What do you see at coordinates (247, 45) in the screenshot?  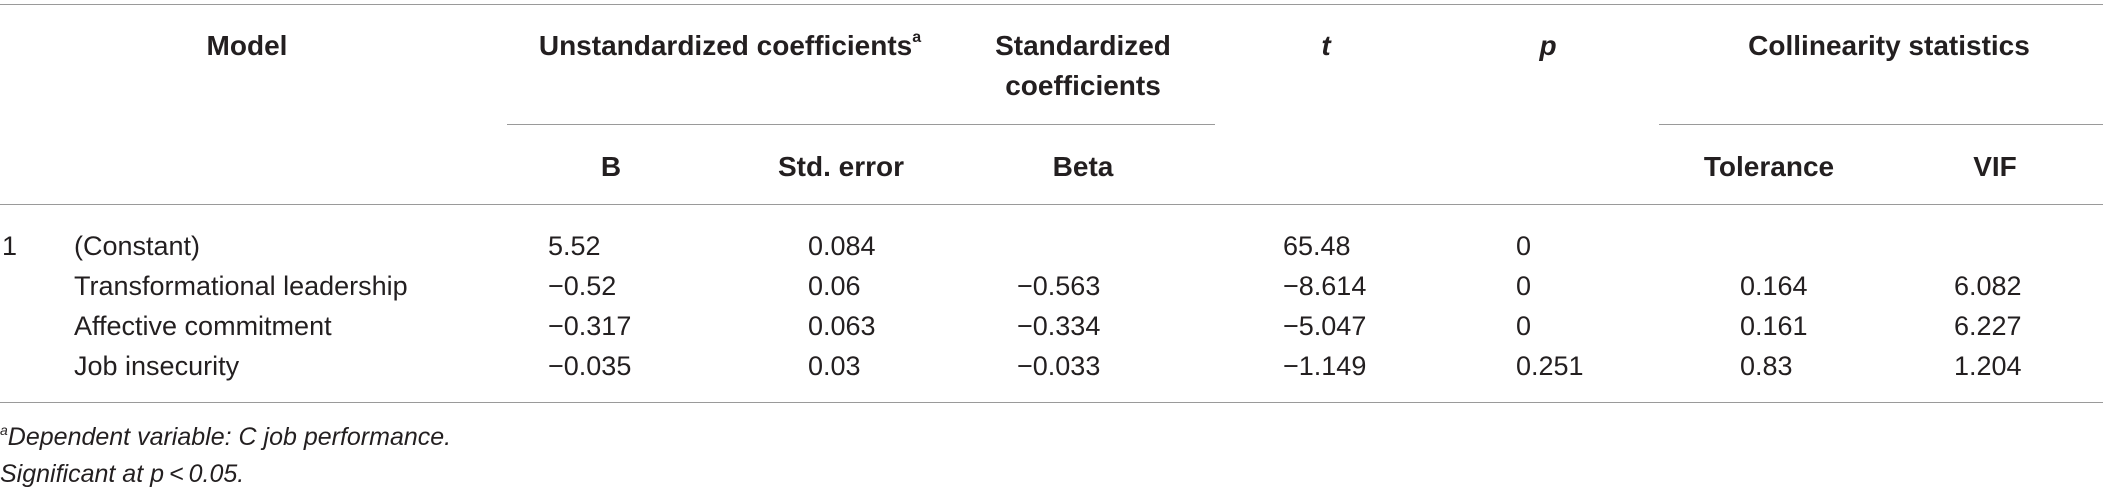 I see `header-model: Model` at bounding box center [247, 45].